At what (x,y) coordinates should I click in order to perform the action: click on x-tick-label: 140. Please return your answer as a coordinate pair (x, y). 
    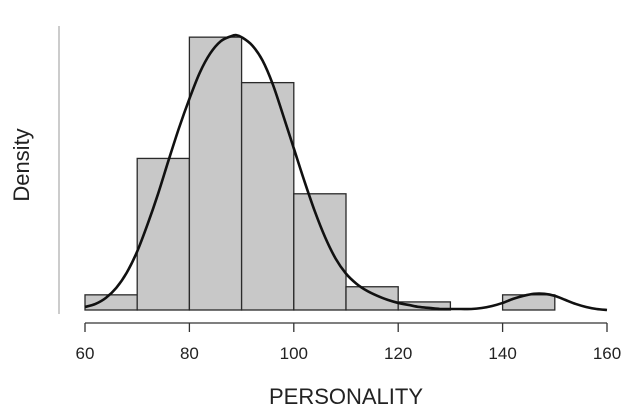
    Looking at the image, I should click on (502, 353).